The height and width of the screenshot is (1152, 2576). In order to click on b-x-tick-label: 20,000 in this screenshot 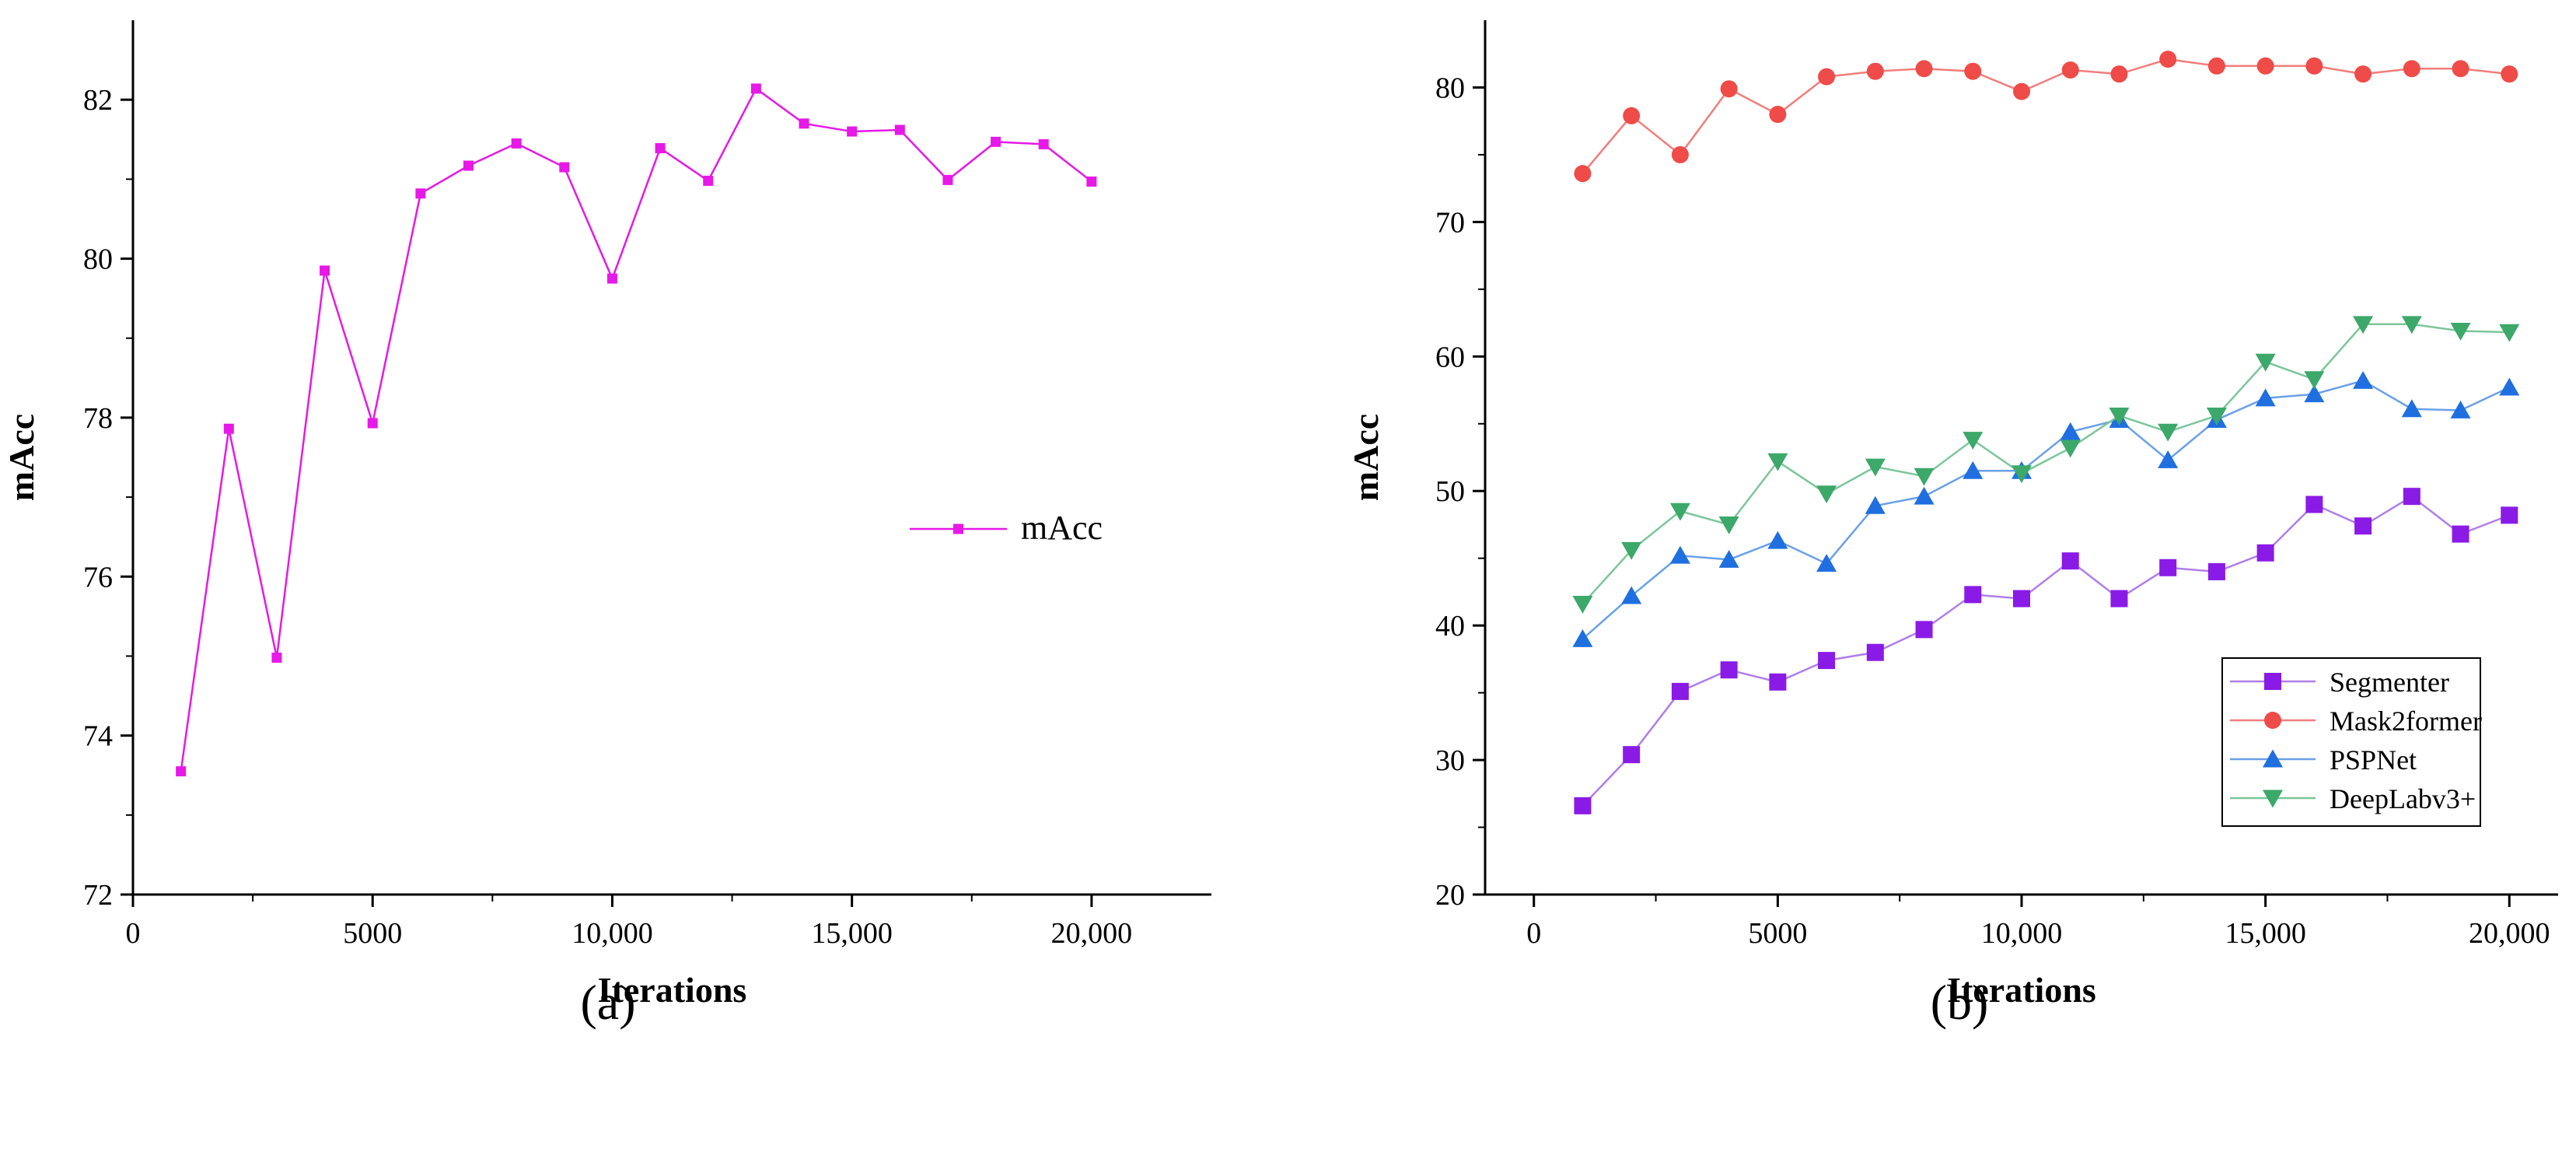, I will do `click(2509, 933)`.